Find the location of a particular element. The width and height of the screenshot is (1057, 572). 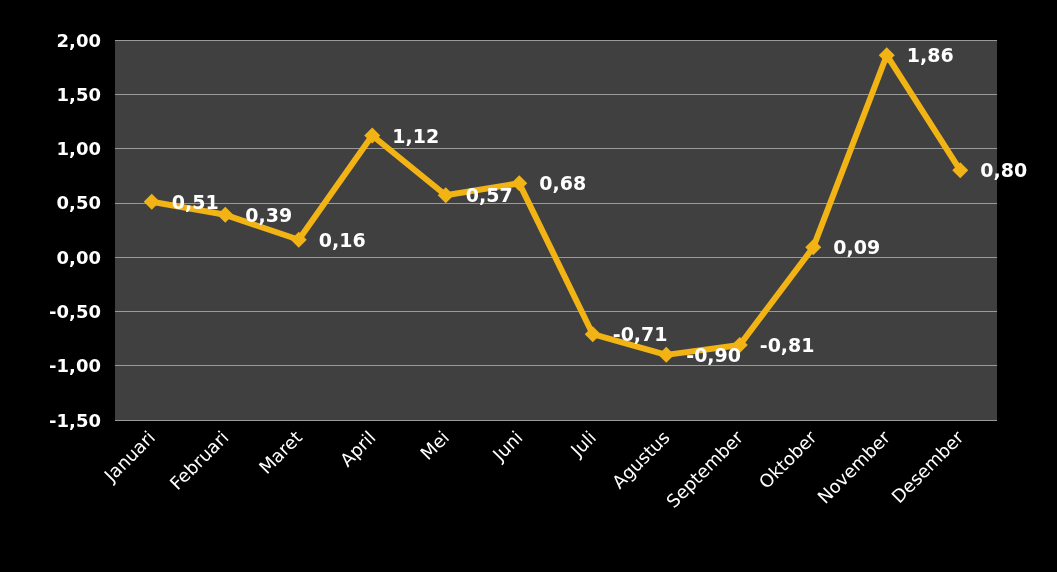

y-tick-label: -0,50 is located at coordinates (75, 311).